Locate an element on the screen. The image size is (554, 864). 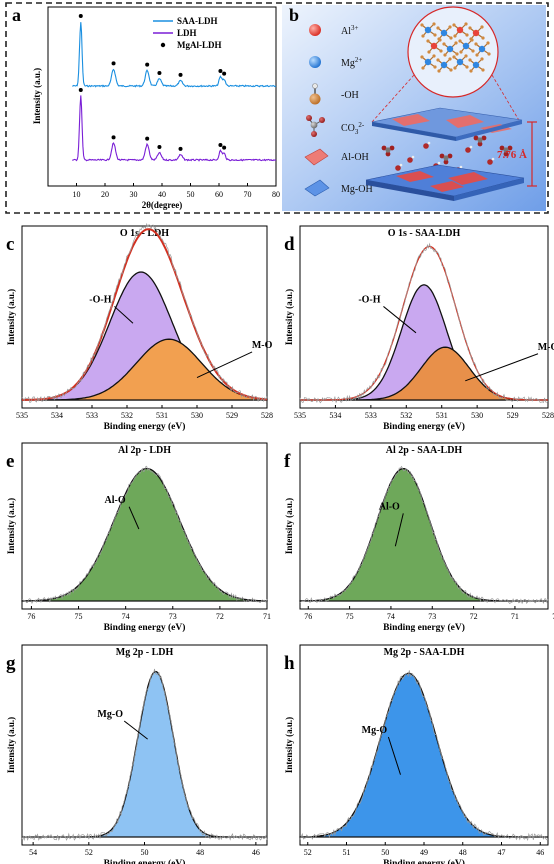
legend-mgal-ldh-marker is located at coordinates (163, 45).